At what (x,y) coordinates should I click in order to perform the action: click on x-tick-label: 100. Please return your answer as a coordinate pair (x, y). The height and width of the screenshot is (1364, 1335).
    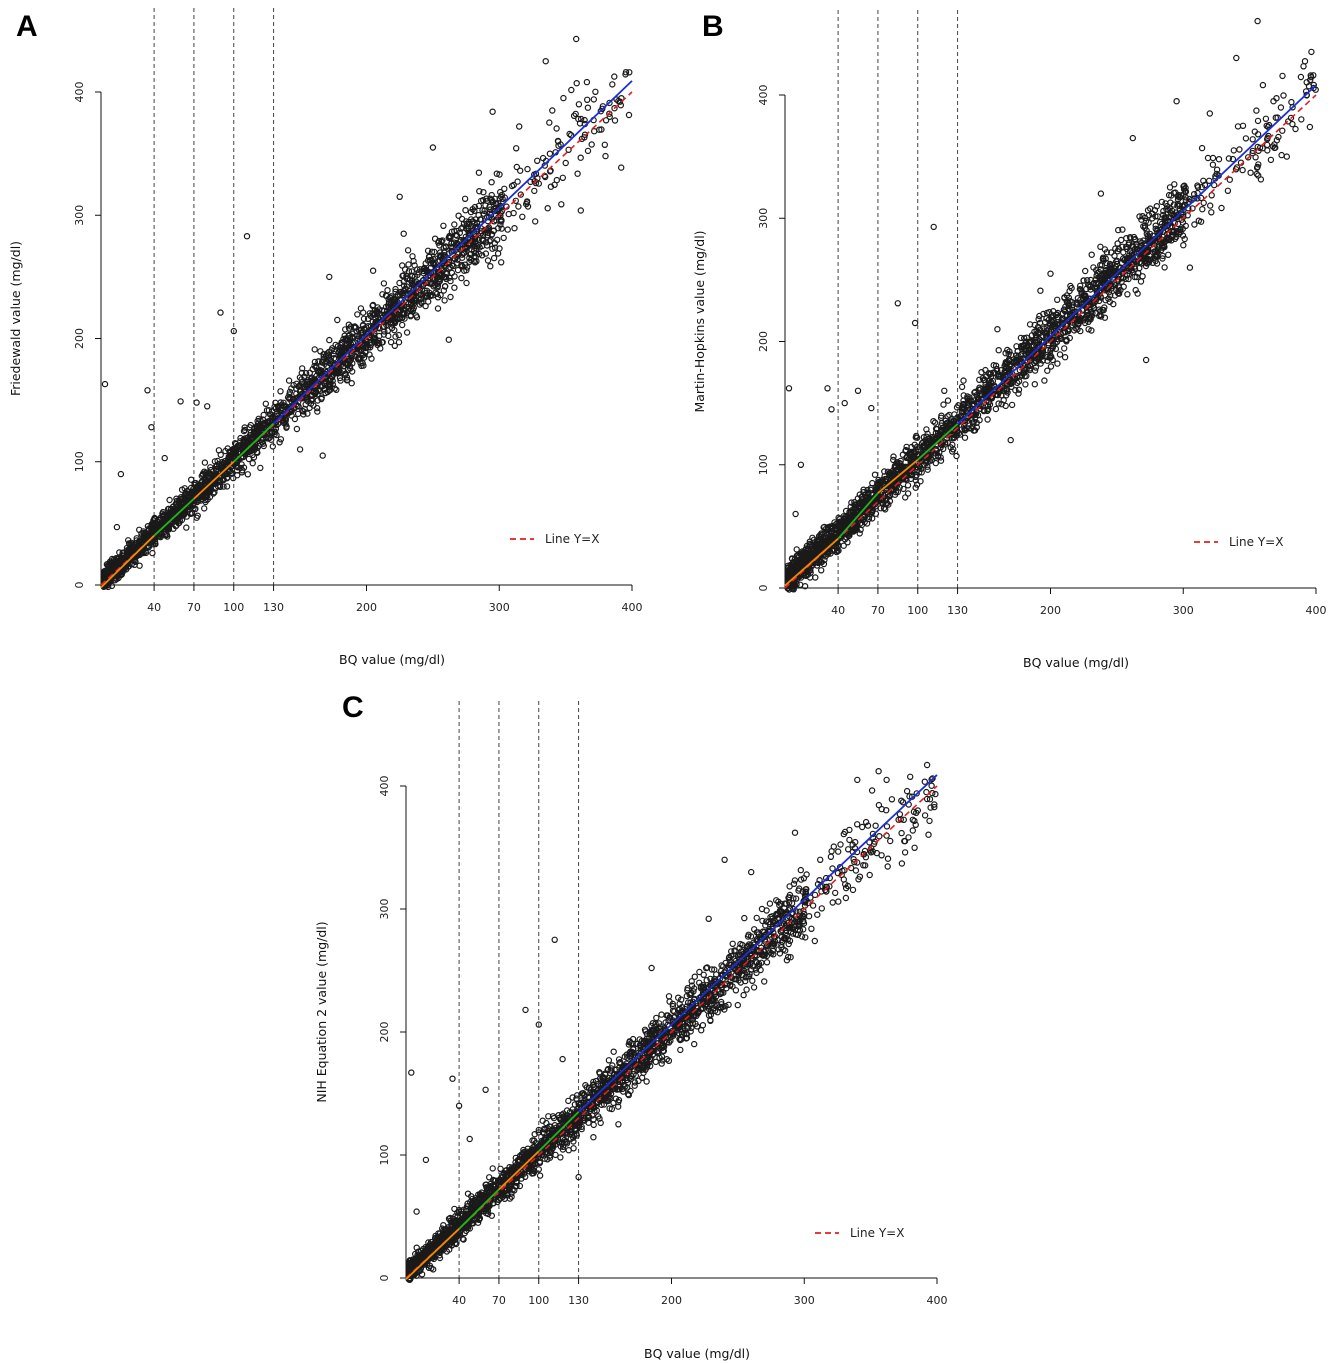
    Looking at the image, I should click on (233, 607).